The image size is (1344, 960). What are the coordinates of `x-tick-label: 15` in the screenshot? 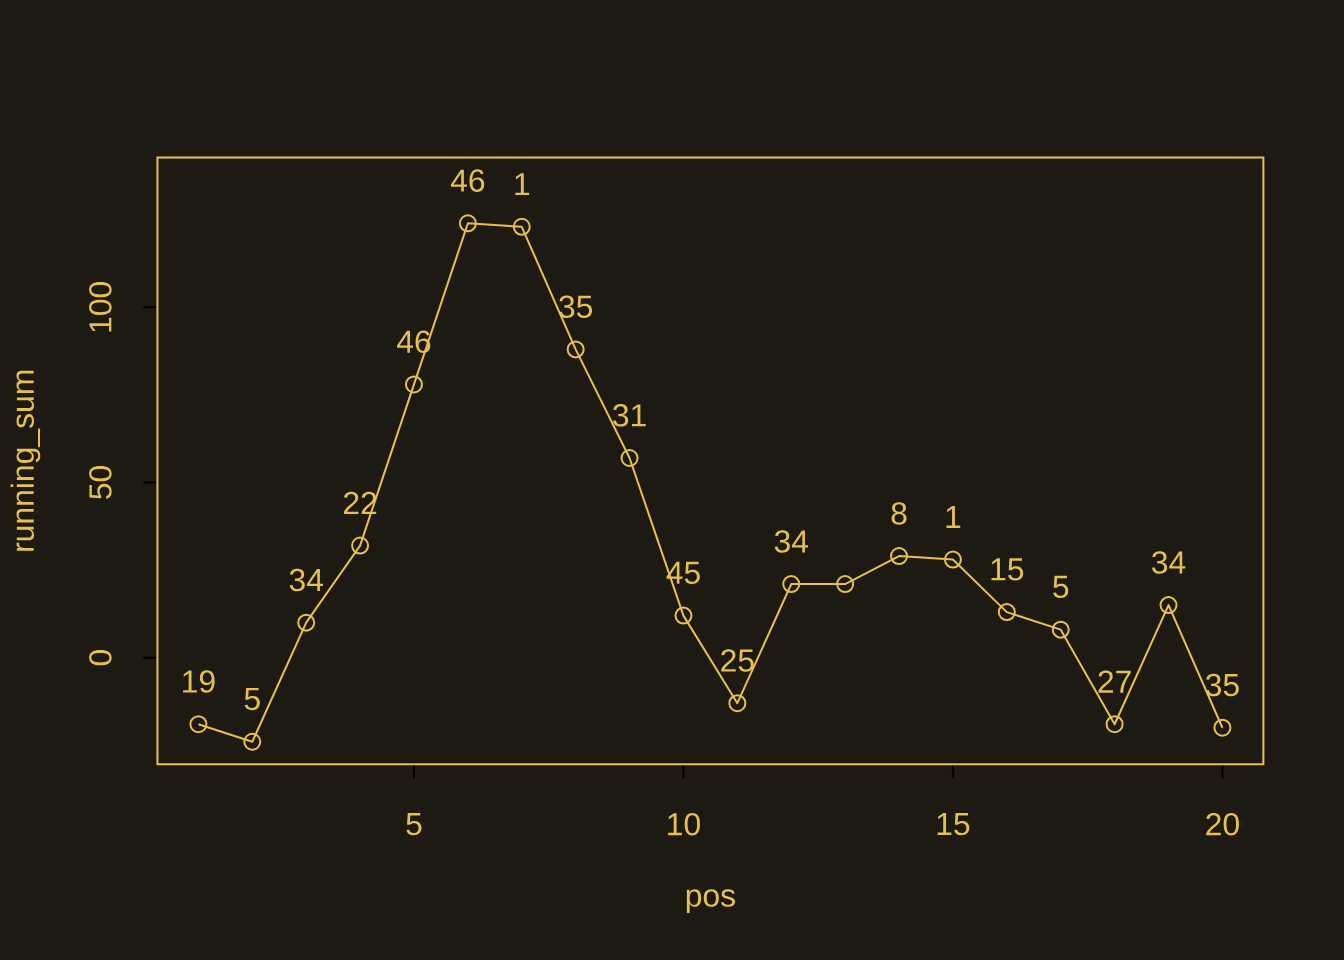 It's located at (953, 824).